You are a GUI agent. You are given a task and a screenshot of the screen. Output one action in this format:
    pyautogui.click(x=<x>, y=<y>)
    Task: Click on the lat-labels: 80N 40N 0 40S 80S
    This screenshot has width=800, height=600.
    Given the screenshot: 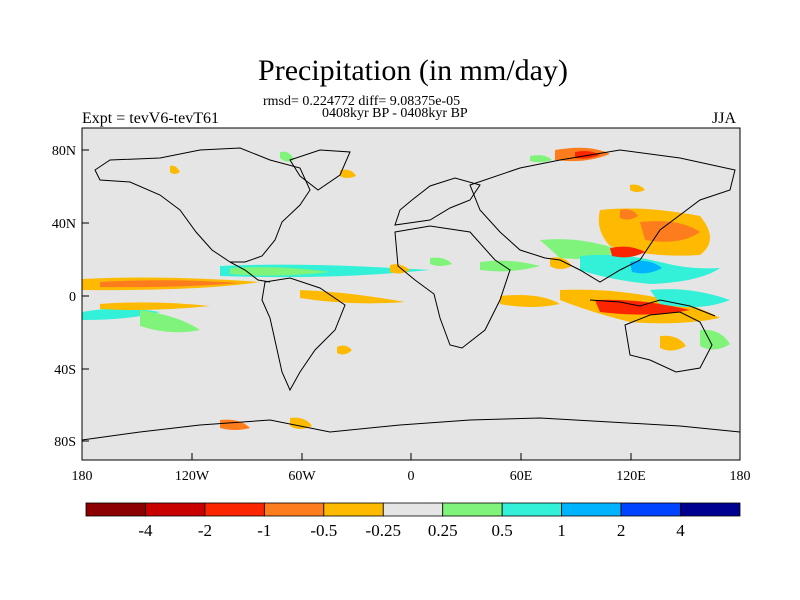 What is the action you would take?
    pyautogui.click(x=64, y=297)
    